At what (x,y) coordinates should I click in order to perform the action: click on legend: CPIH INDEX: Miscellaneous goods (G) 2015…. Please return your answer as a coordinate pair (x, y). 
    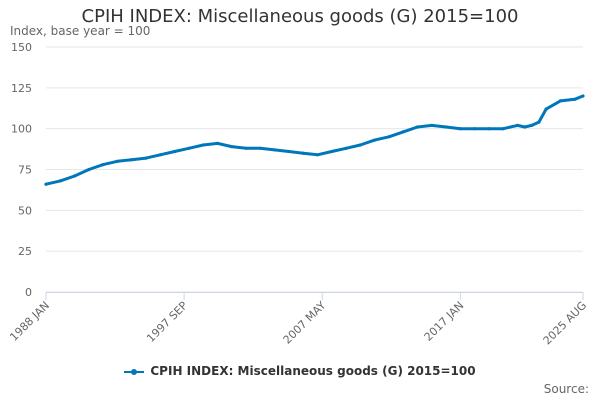
    Looking at the image, I should click on (300, 371).